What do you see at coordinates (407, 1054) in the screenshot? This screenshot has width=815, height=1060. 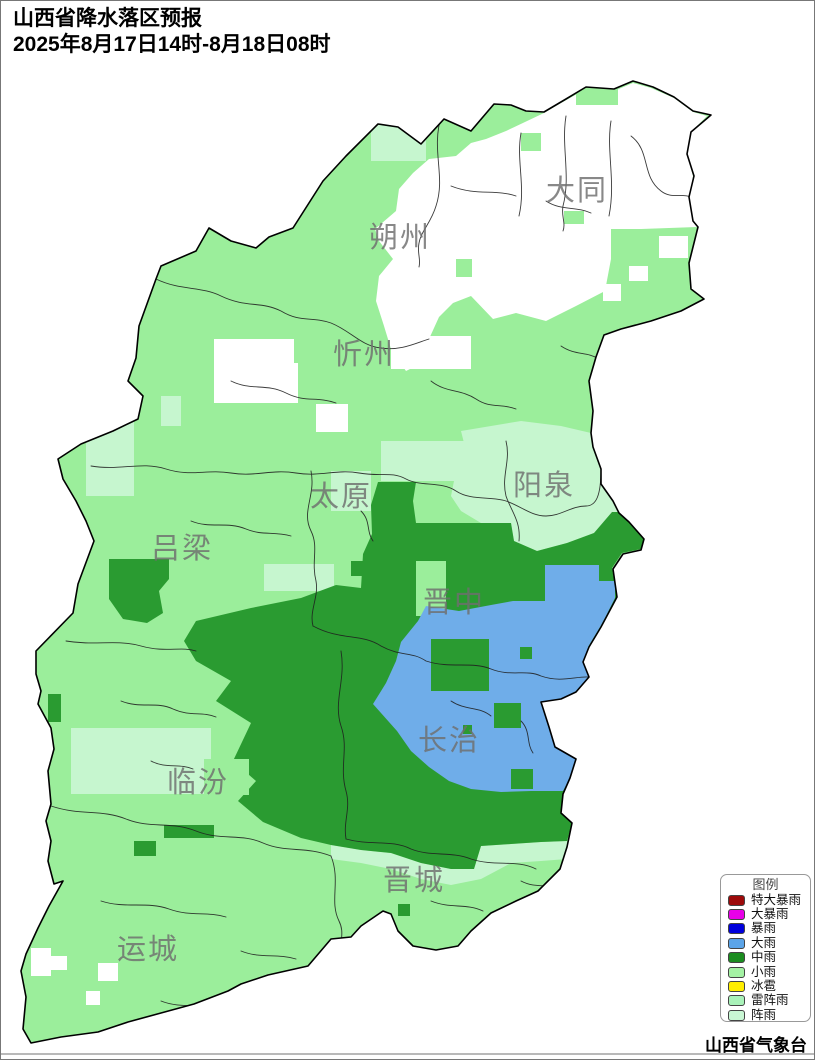 I see `bottom-divider` at bounding box center [407, 1054].